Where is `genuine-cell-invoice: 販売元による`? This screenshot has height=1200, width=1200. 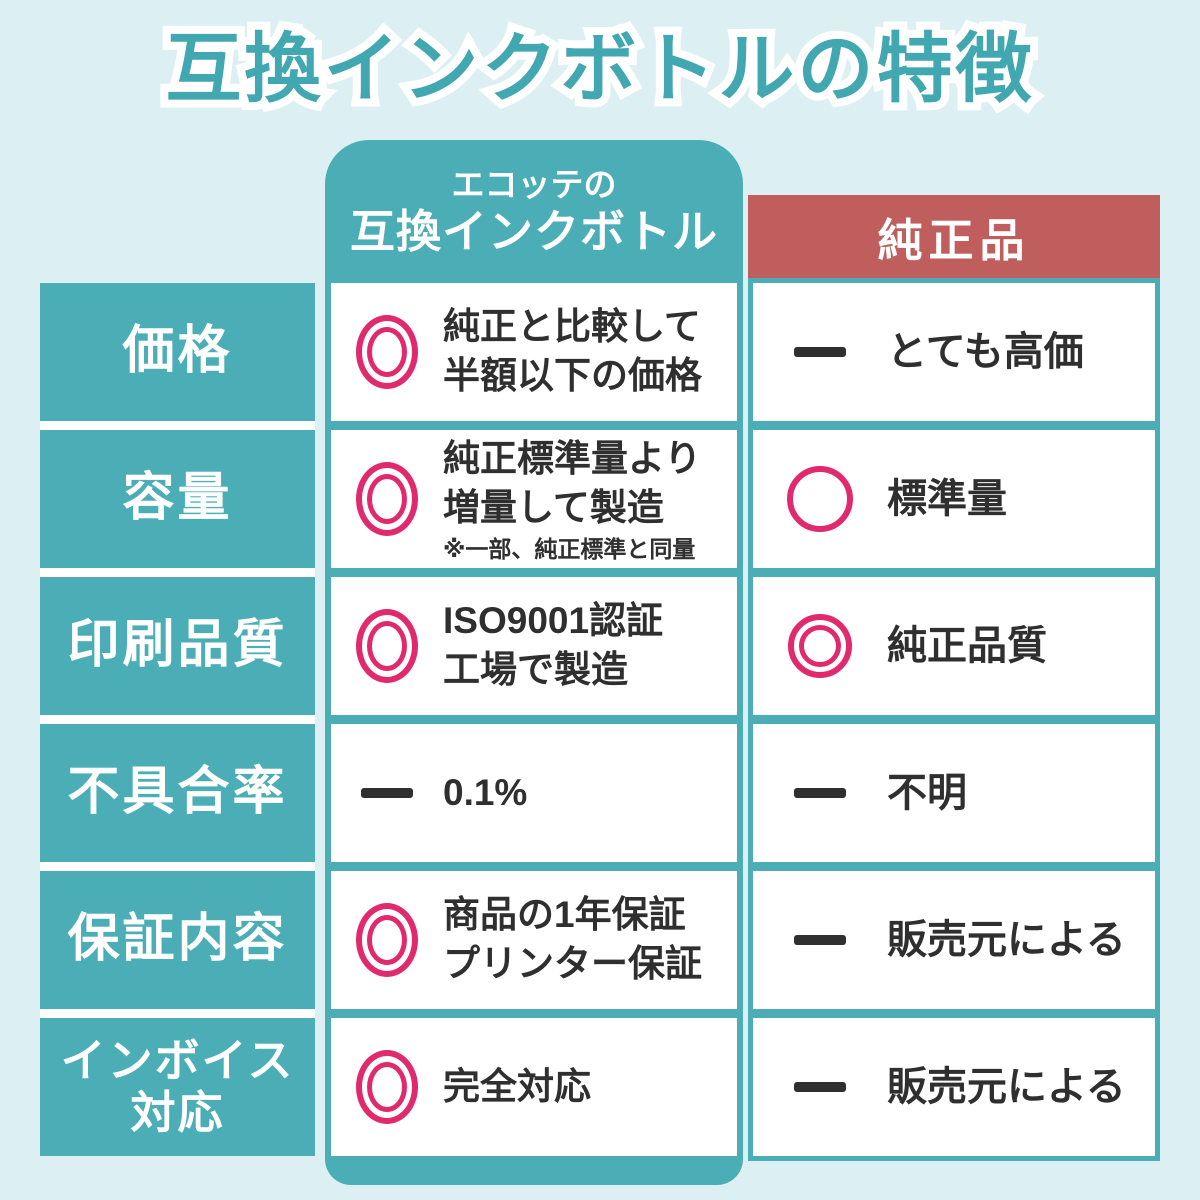 genuine-cell-invoice: 販売元による is located at coordinates (954, 1087).